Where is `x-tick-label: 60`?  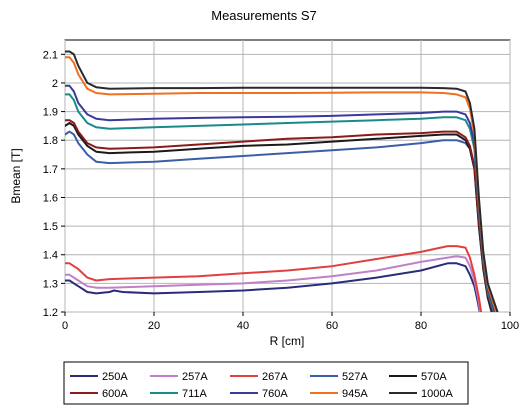
x-tick-label: 60 is located at coordinates (332, 326).